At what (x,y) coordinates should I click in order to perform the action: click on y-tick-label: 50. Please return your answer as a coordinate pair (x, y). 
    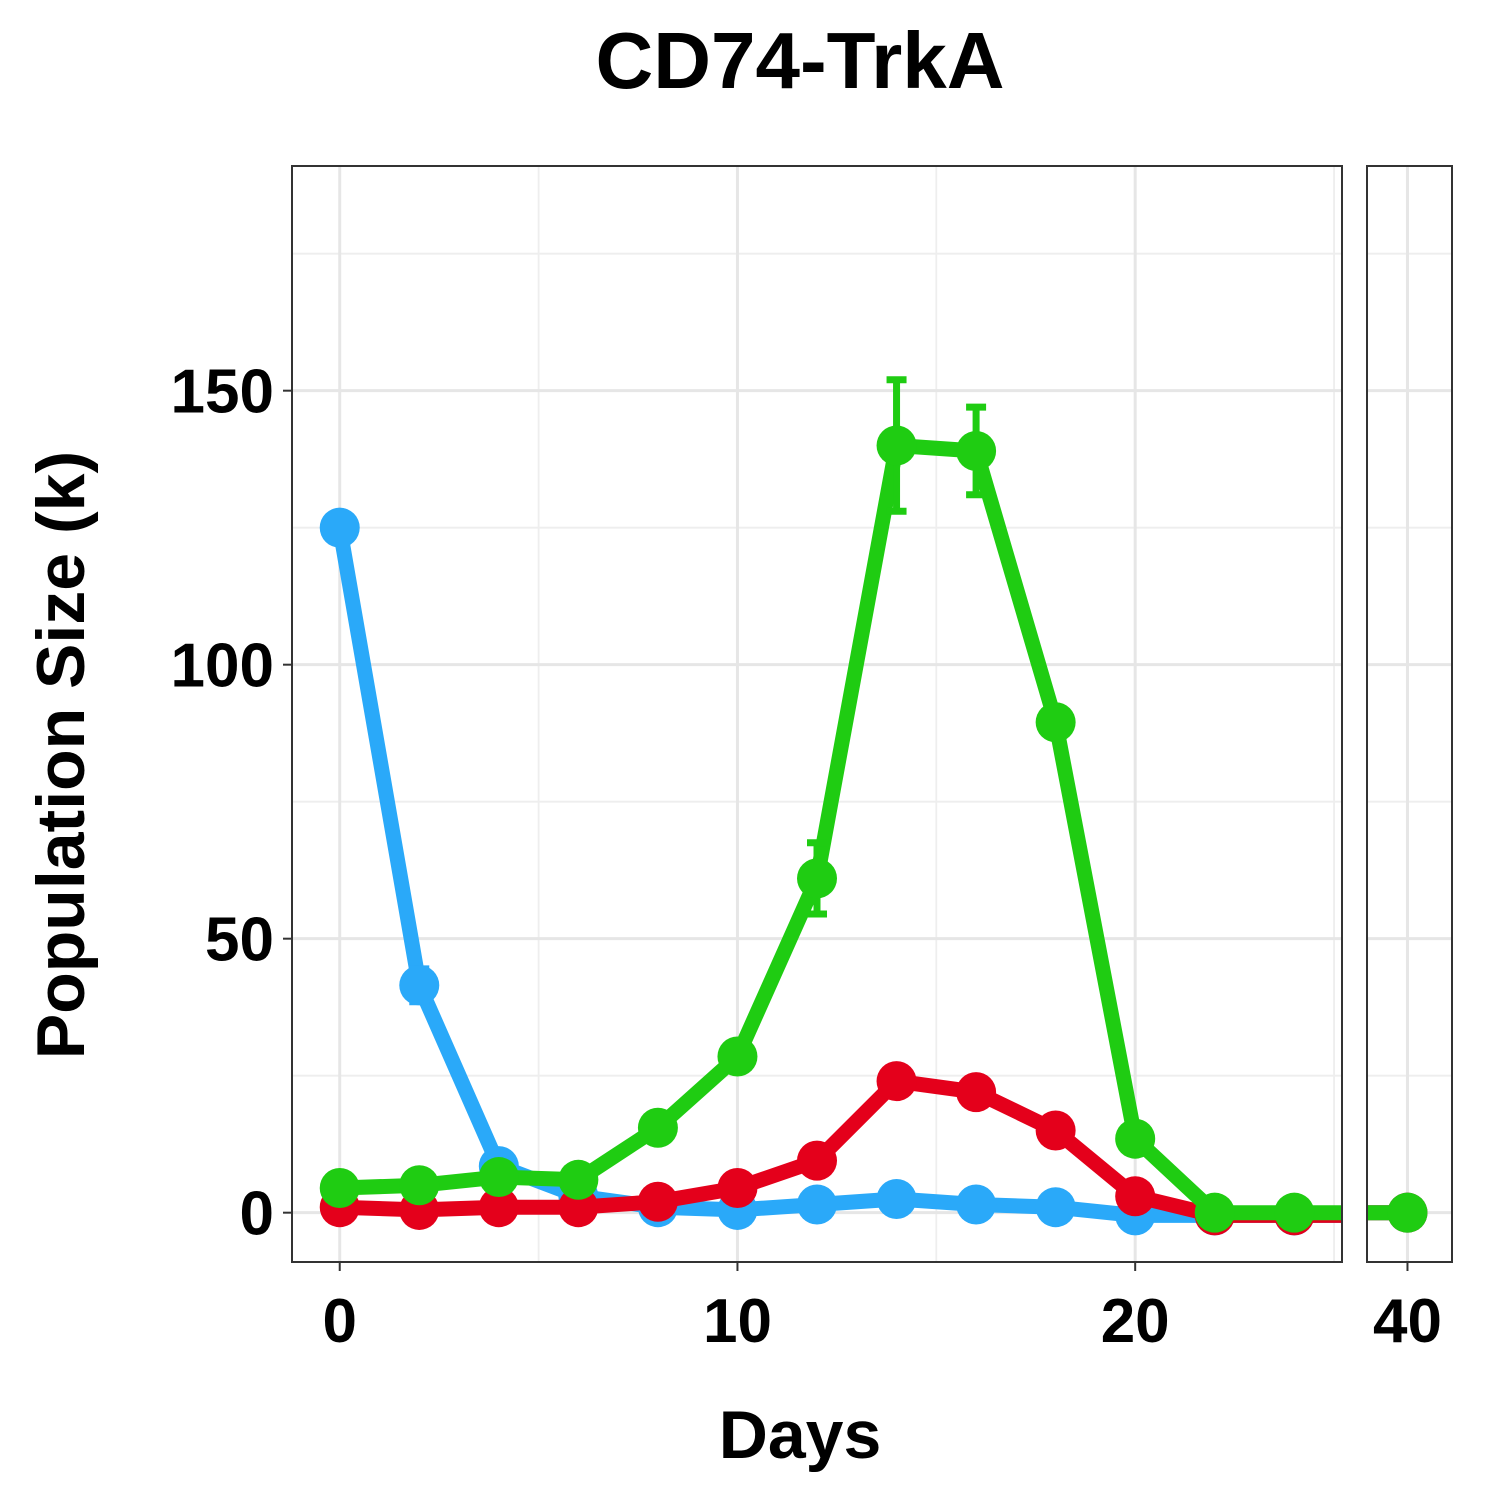
    Looking at the image, I should click on (239, 940).